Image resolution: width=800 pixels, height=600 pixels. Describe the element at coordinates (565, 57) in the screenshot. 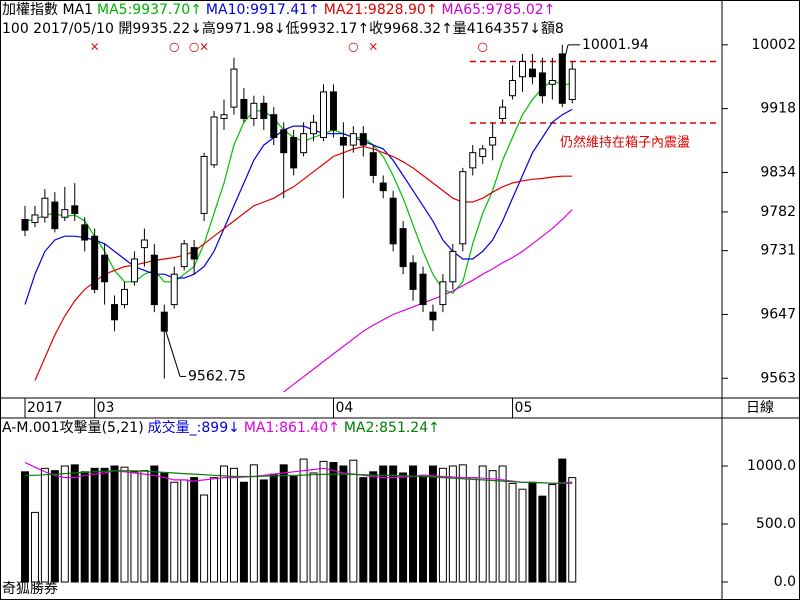

I see `annotation-pointer` at that location.